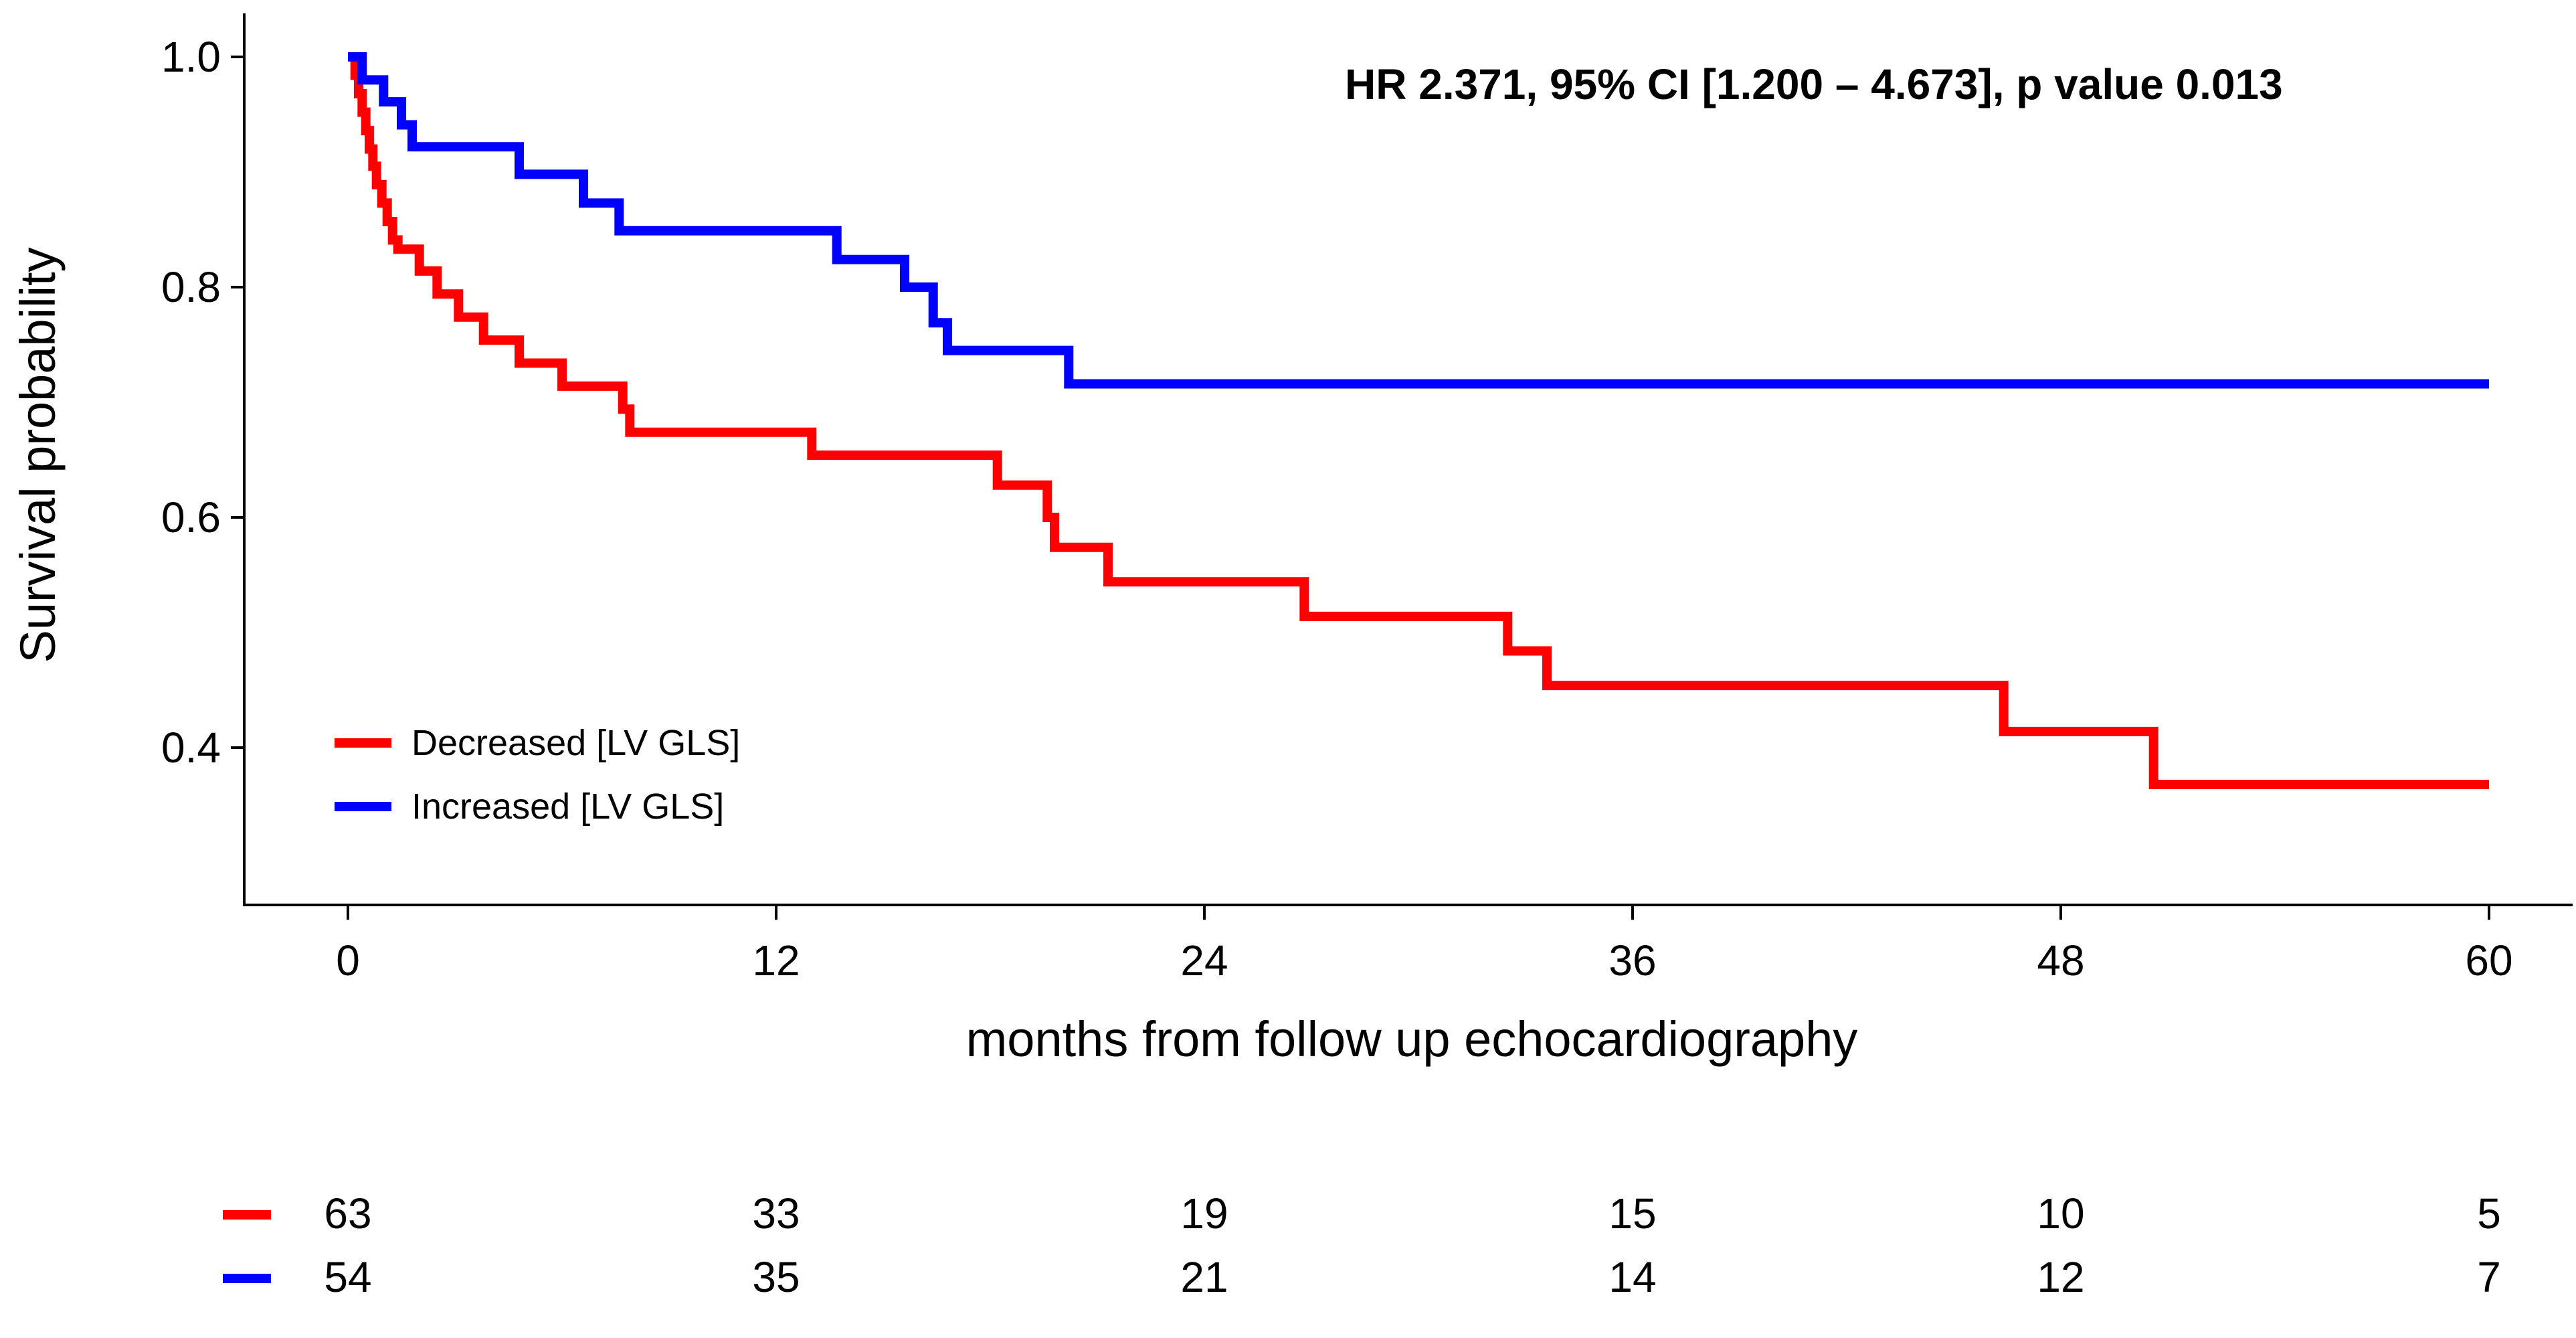 This screenshot has height=1338, width=2576. What do you see at coordinates (2488, 961) in the screenshot?
I see `x-tick-label: 60` at bounding box center [2488, 961].